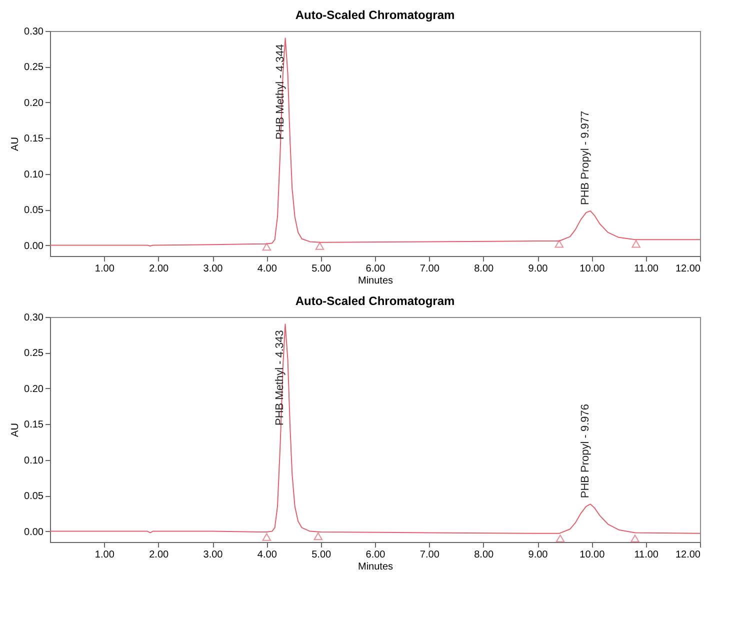 The image size is (739, 635). I want to click on annotation: PHB Propyl - 9.976, so click(585, 451).